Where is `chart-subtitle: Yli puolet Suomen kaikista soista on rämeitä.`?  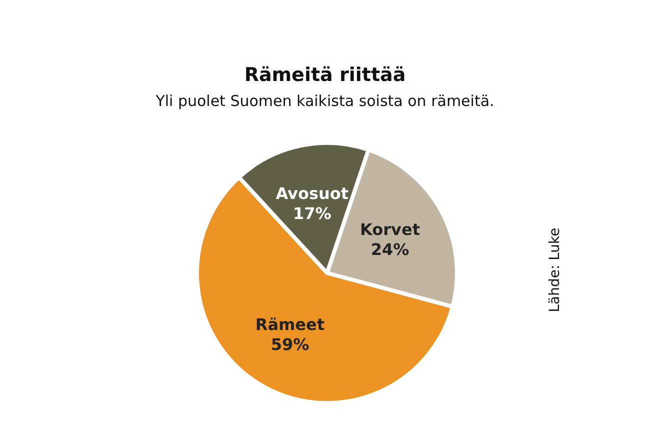
chart-subtitle: Yli puolet Suomen kaikista soista on rämeitä. is located at coordinates (325, 101).